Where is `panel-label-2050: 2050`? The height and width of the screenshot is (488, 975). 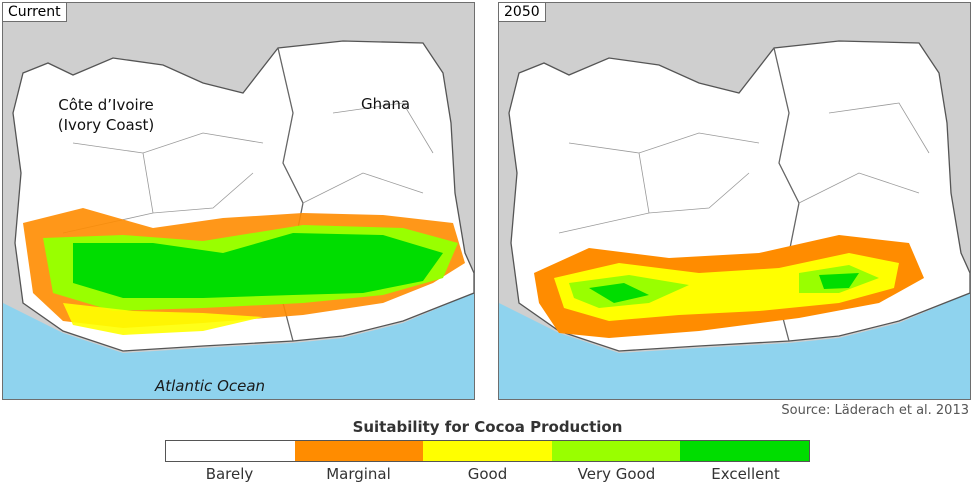 panel-label-2050: 2050 is located at coordinates (522, 12).